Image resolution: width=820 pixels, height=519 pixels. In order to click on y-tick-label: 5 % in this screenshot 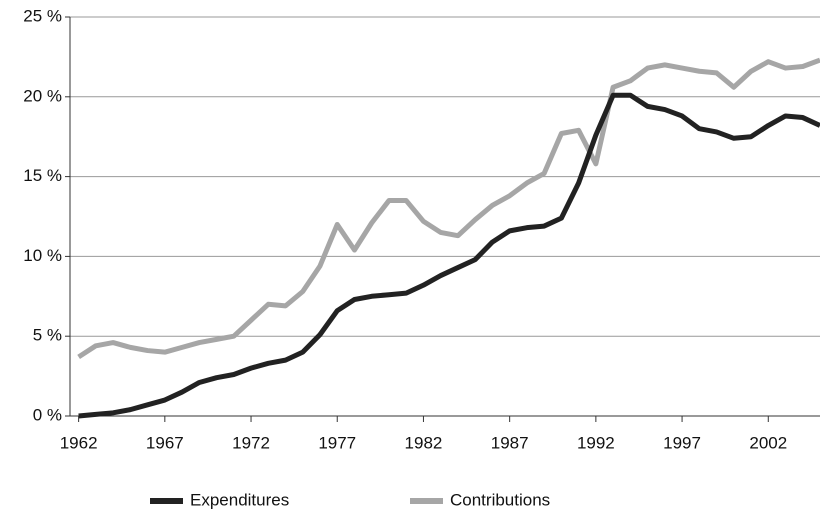, I will do `click(47, 335)`.